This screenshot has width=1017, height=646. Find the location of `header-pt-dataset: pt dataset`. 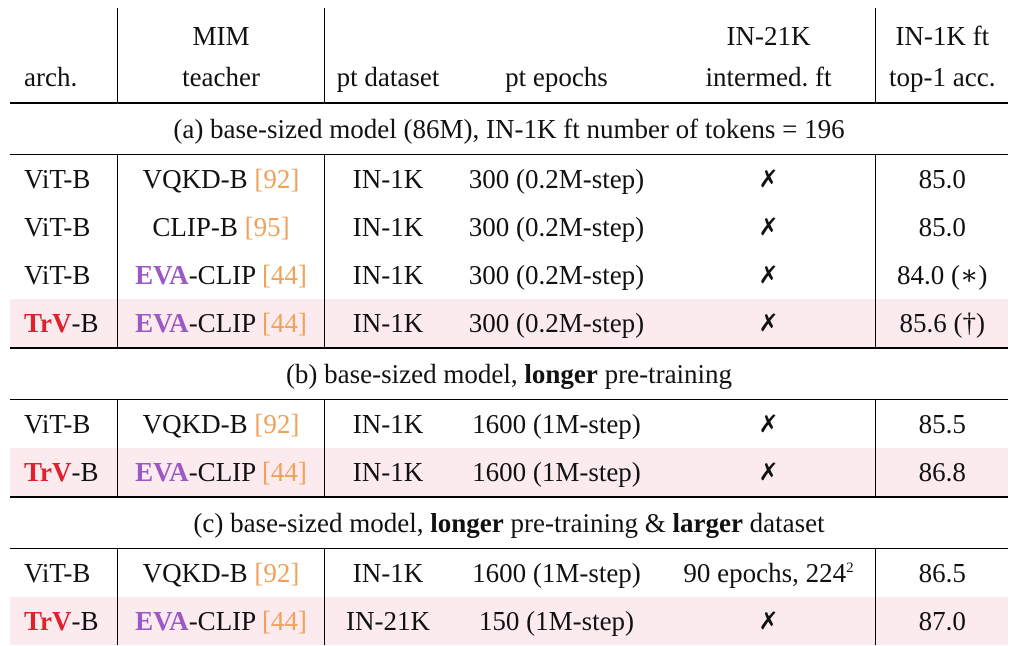

header-pt-dataset: pt dataset is located at coordinates (388, 78).